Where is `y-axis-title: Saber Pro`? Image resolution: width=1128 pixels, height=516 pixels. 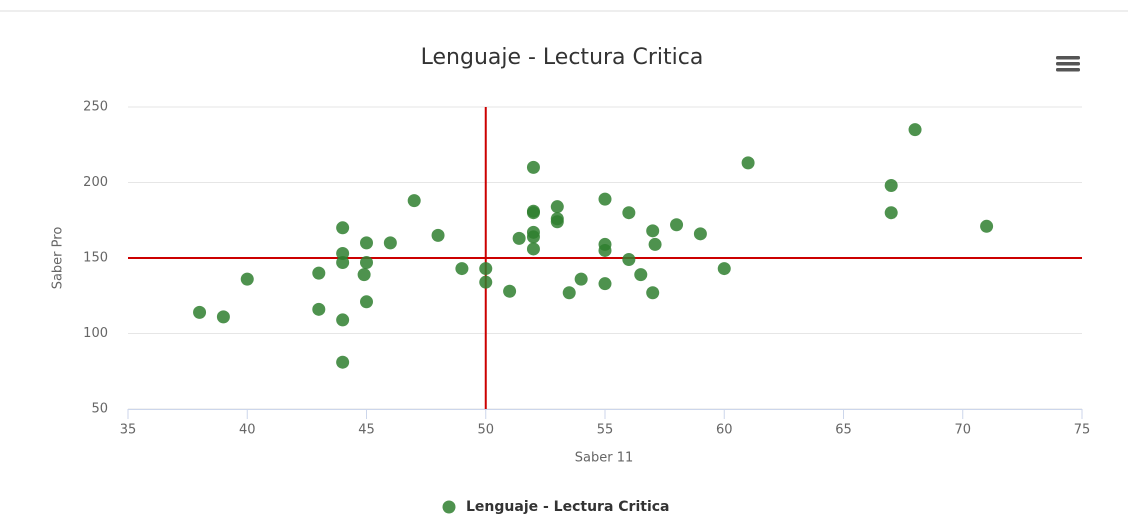 y-axis-title: Saber Pro is located at coordinates (58, 258).